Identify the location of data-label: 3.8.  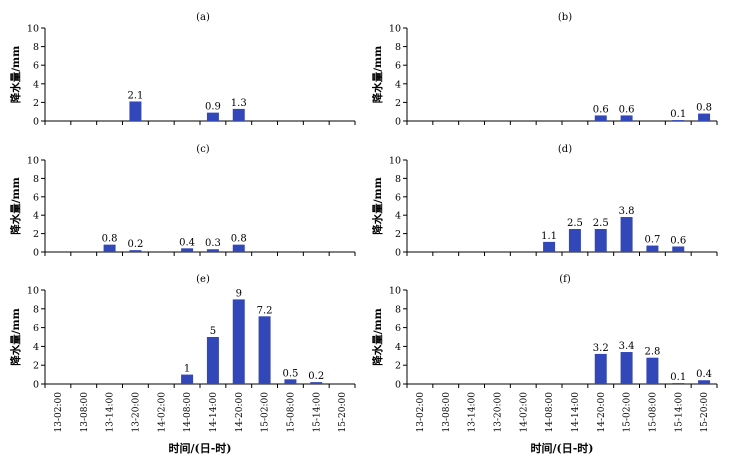
(627, 211).